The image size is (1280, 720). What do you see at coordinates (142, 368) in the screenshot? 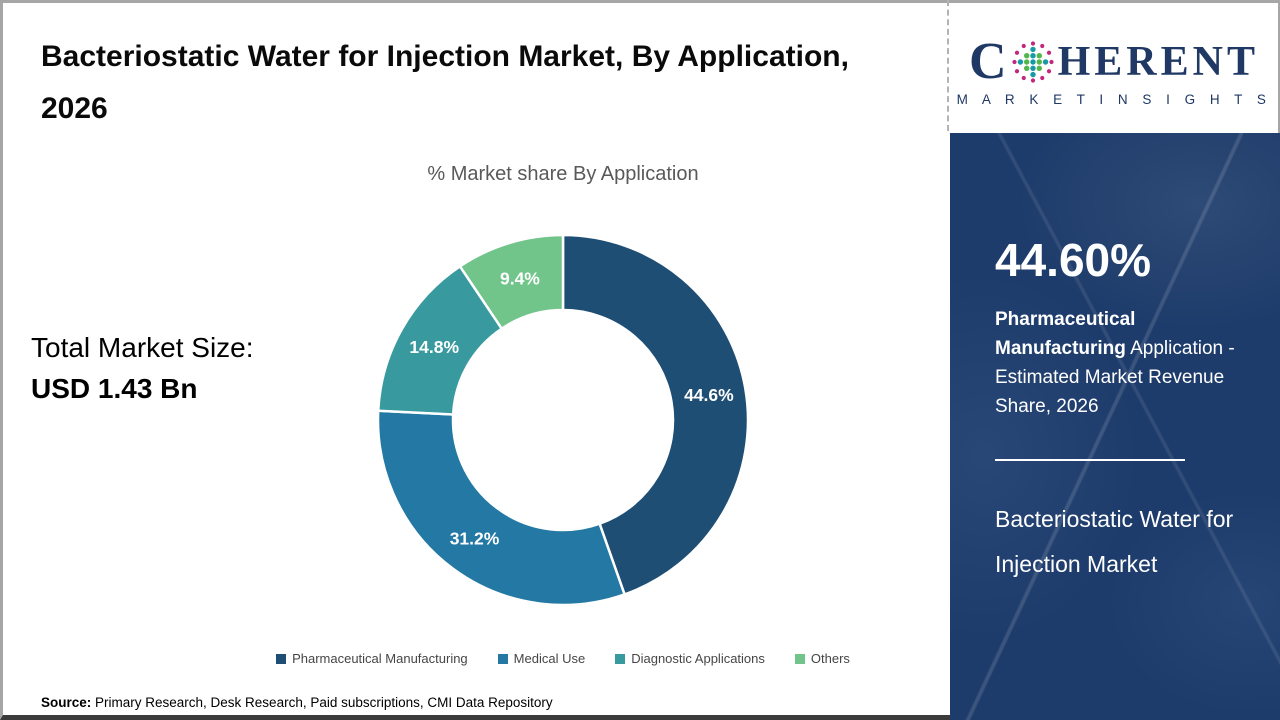
I see `total-market-size: Total Market Size: USD 1.43 Bn` at bounding box center [142, 368].